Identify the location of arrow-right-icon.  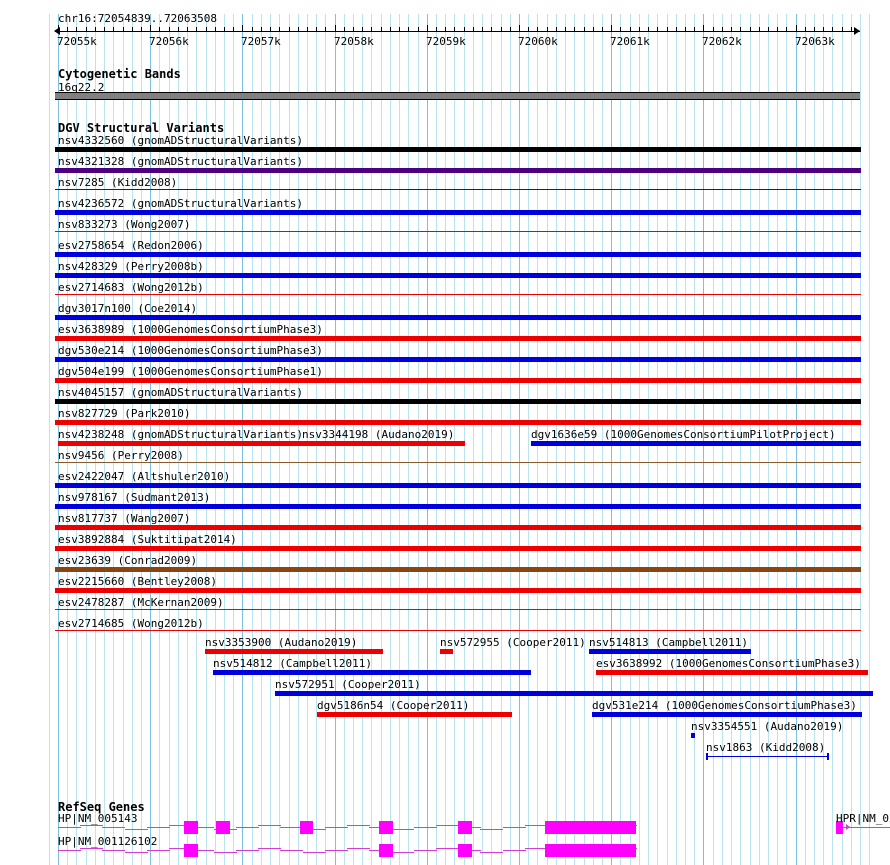
(857, 31).